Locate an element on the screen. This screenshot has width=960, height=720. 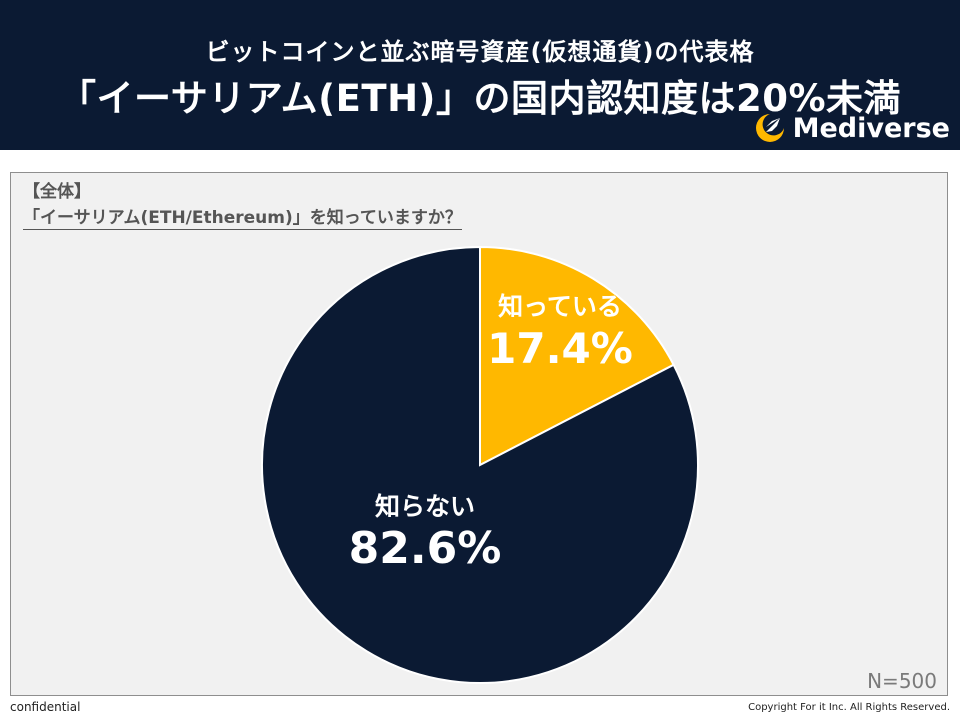
slice-value: 17.4% is located at coordinates (560, 348).